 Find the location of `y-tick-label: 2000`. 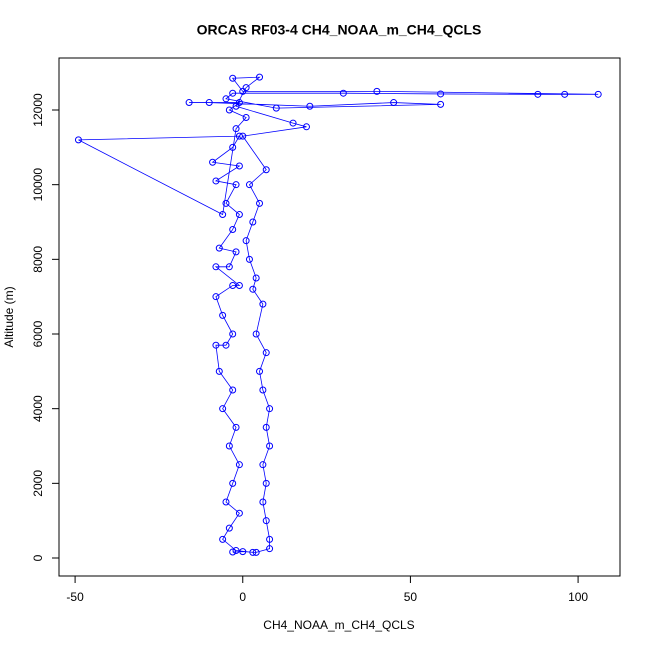

y-tick-label: 2000 is located at coordinates (38, 483).